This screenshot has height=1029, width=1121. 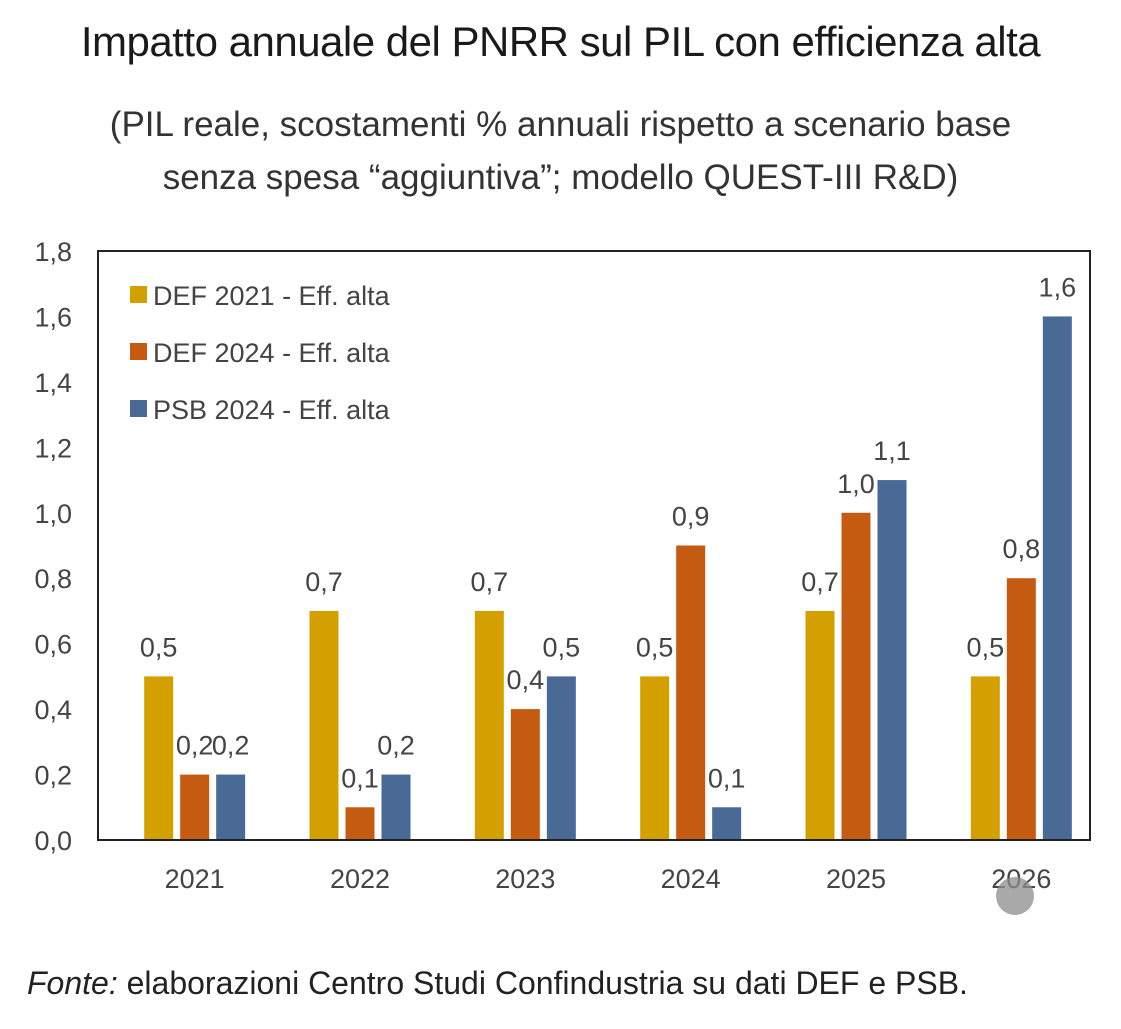 What do you see at coordinates (53, 841) in the screenshot?
I see `y-tick-label: 0,0` at bounding box center [53, 841].